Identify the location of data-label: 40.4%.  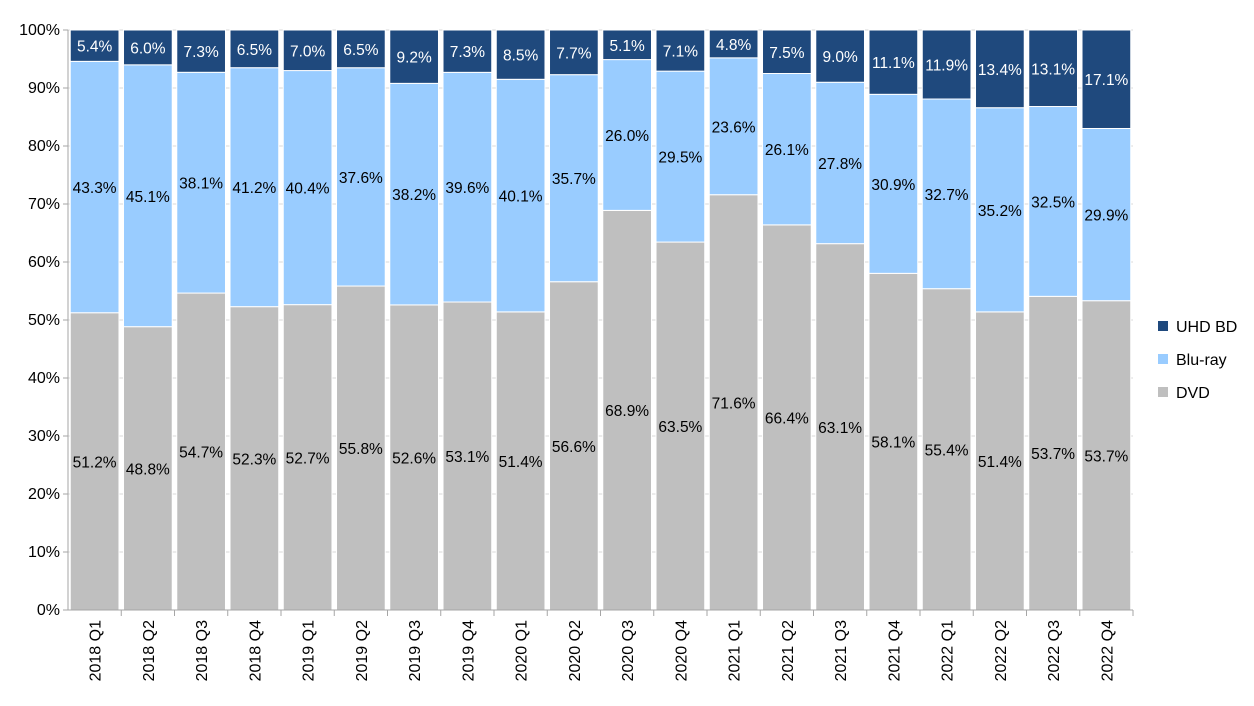
(308, 189).